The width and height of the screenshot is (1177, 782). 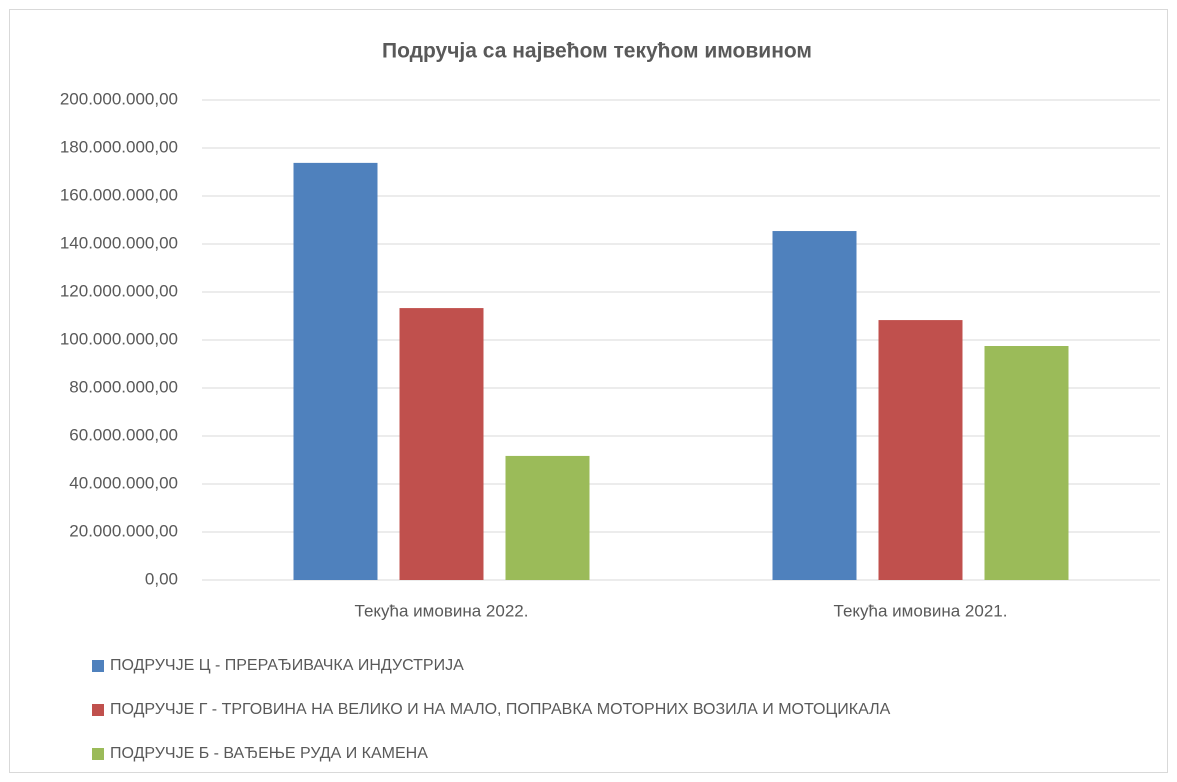 What do you see at coordinates (123, 386) in the screenshot?
I see `y-tick-label: 80.000.000,00` at bounding box center [123, 386].